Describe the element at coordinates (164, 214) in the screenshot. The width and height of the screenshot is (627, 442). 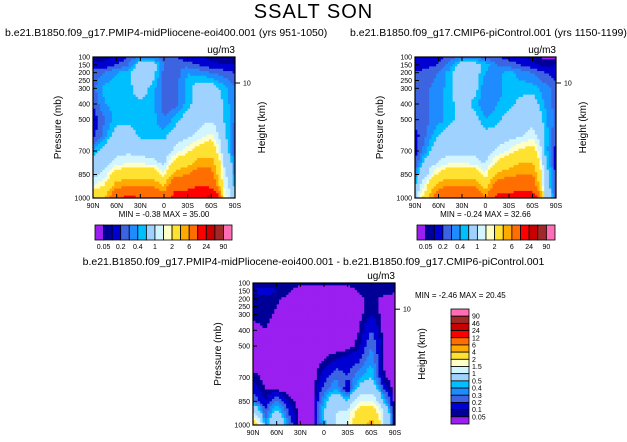
I see `min-max-label: MIN = -0.38 MAX = 35.00` at that location.